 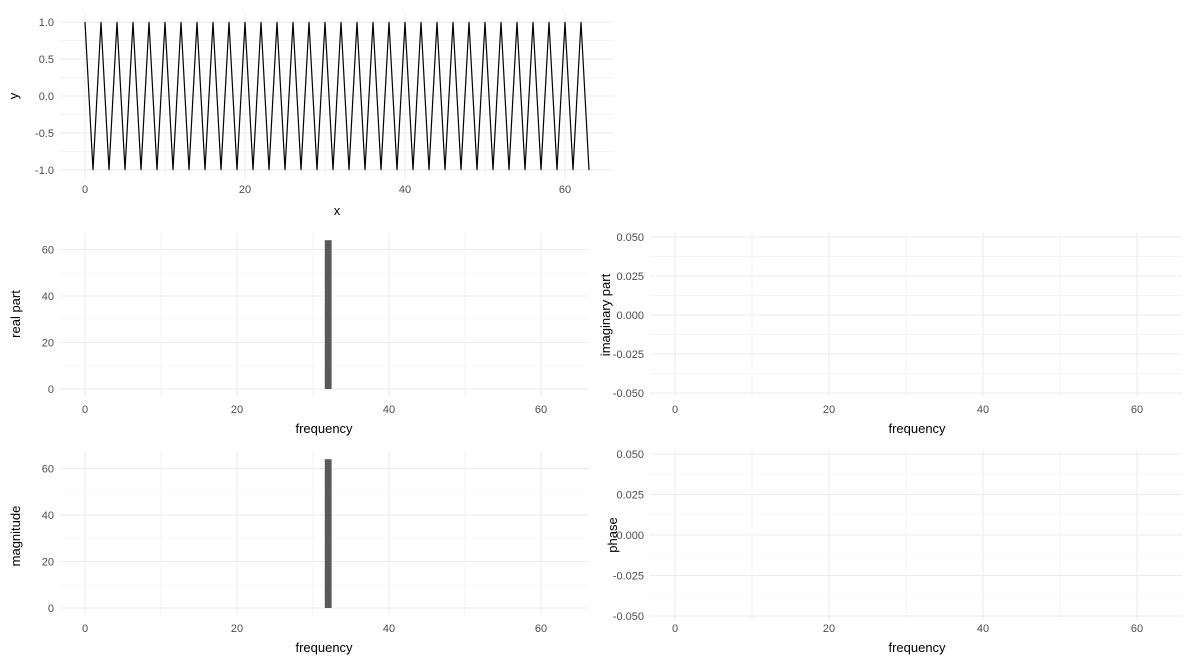 I want to click on magnitude-chart: 0 20 40 60 0 20 40 60 frequency magnitude, so click(x=298, y=553).